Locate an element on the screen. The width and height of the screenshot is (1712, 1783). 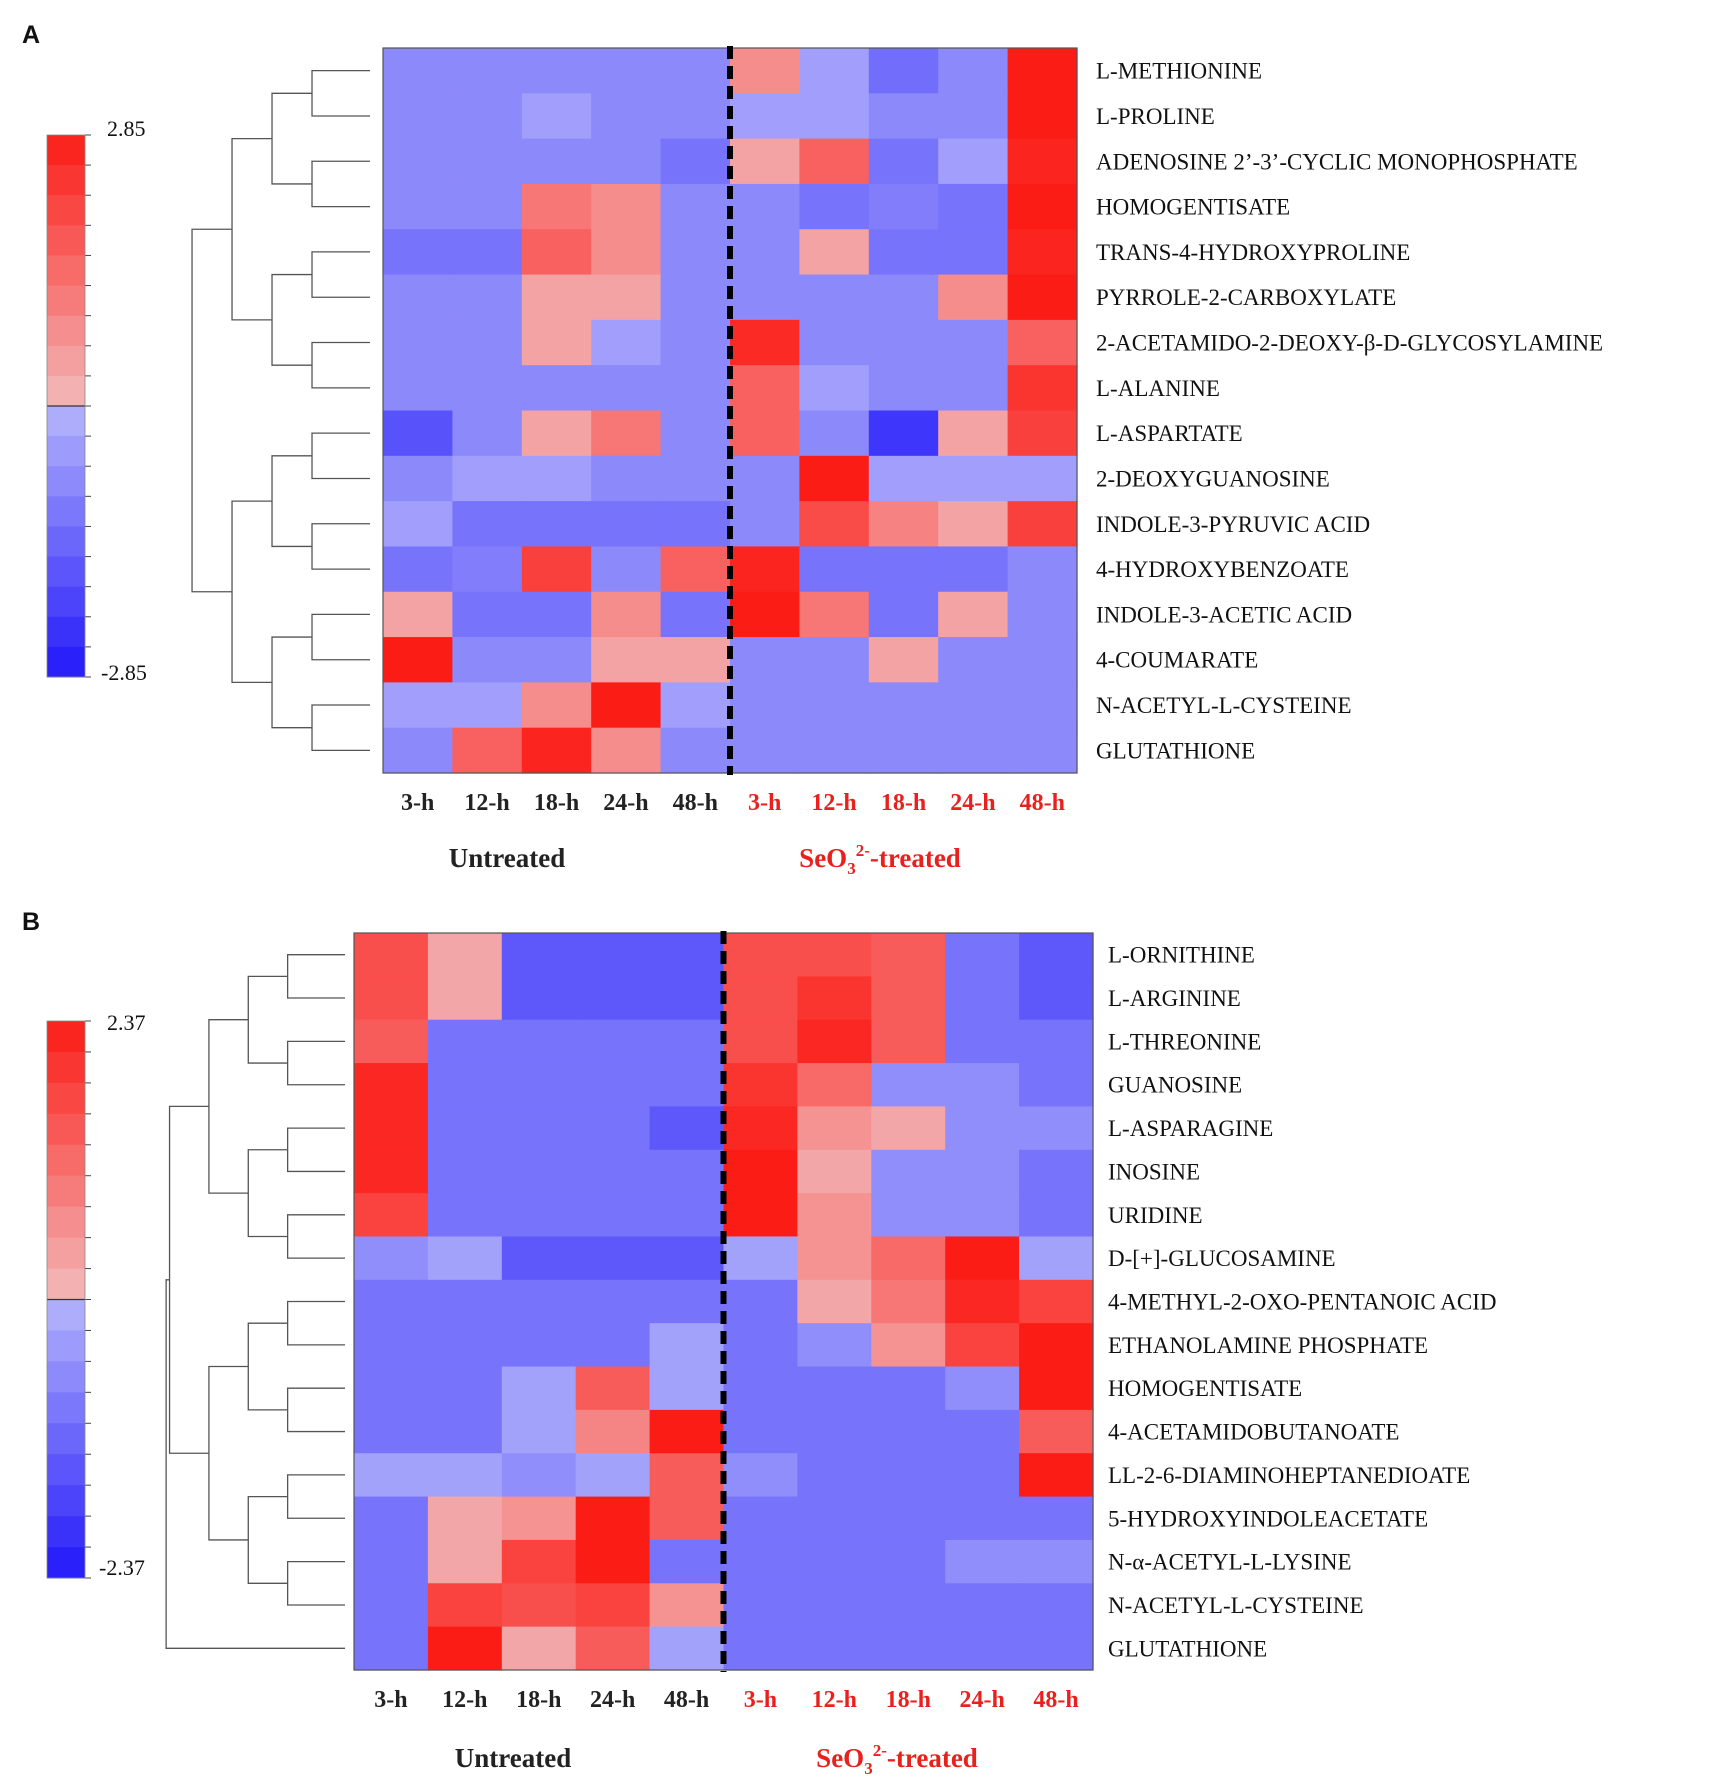
column-label: 24-h is located at coordinates (612, 1700).